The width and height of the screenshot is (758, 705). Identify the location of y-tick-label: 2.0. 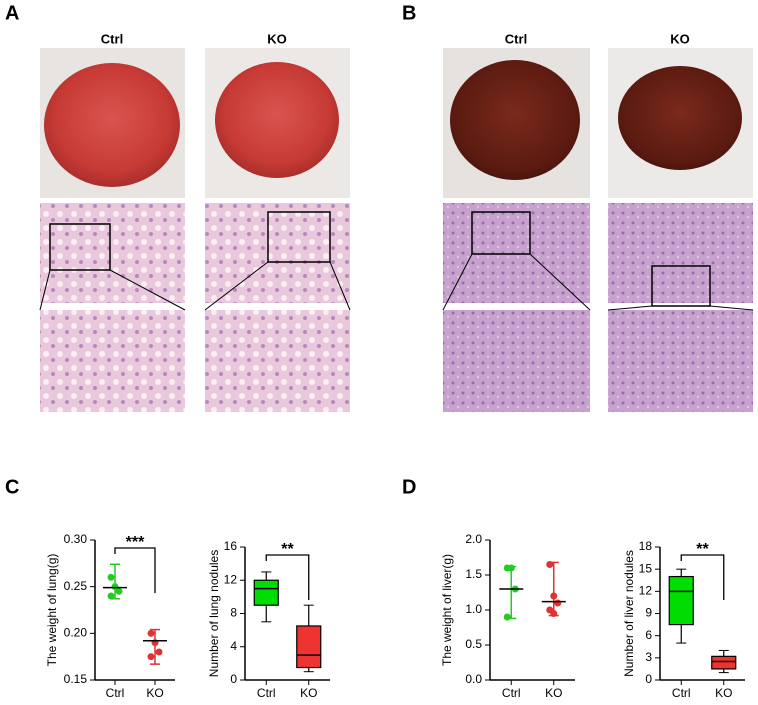
(473, 539).